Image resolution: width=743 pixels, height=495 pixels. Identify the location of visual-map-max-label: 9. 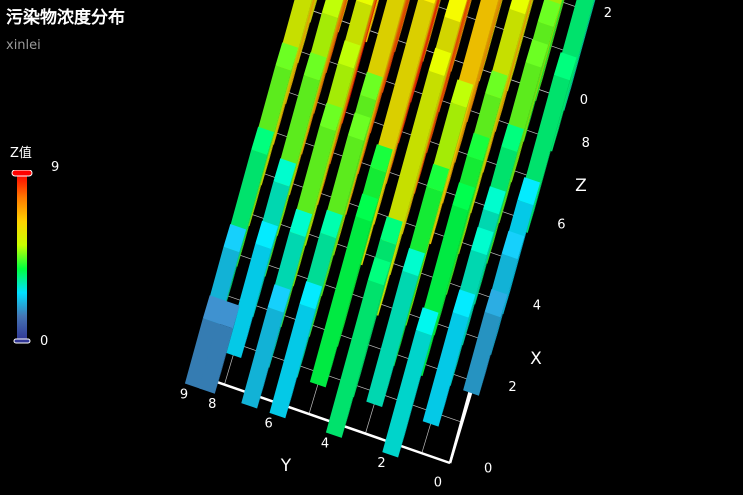
(55, 167).